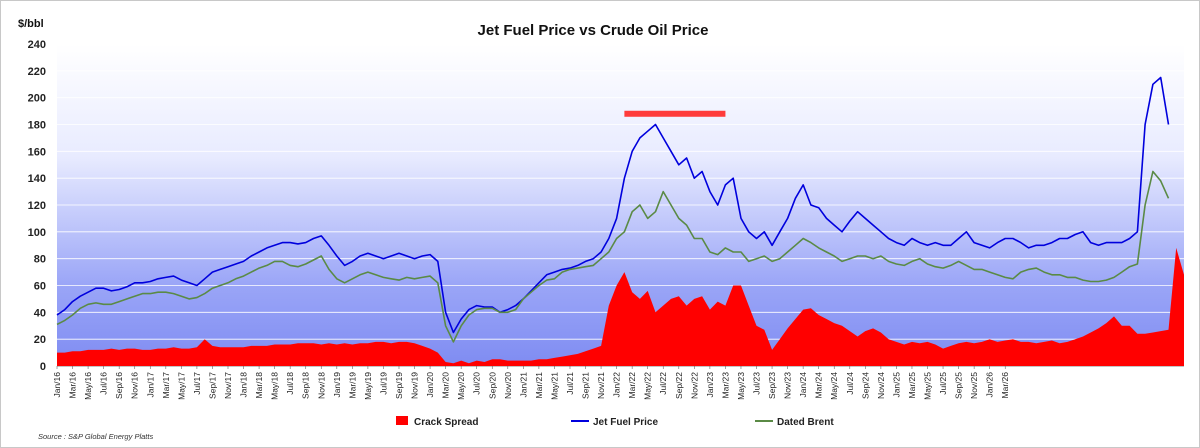 The image size is (1200, 448). What do you see at coordinates (805, 422) in the screenshot?
I see `legend-label: Dated Brent` at bounding box center [805, 422].